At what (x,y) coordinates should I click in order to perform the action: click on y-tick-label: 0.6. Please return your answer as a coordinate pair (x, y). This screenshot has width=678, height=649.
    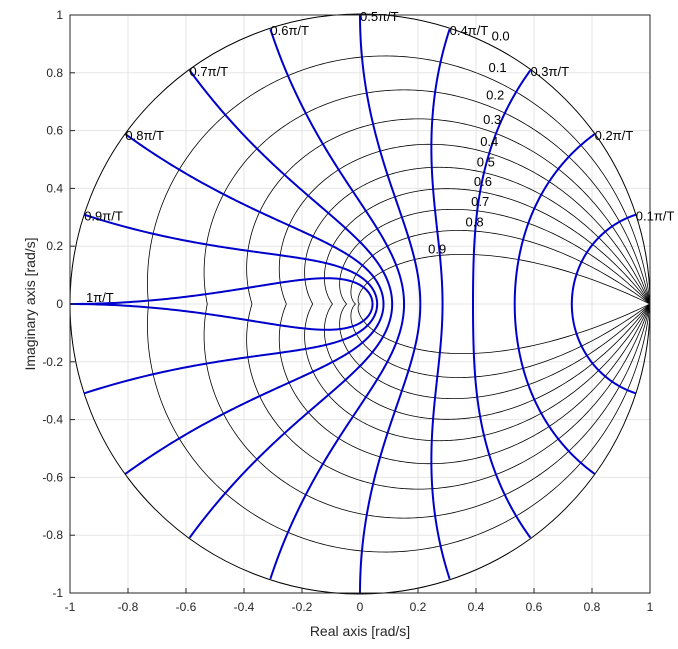
    Looking at the image, I should click on (54, 131).